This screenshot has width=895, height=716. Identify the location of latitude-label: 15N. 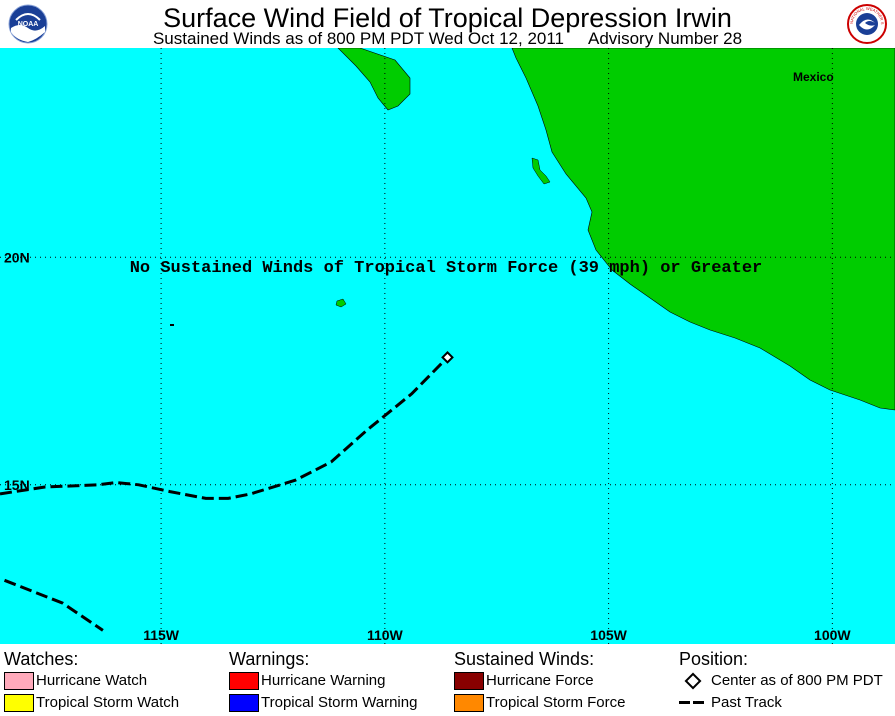
(17, 485).